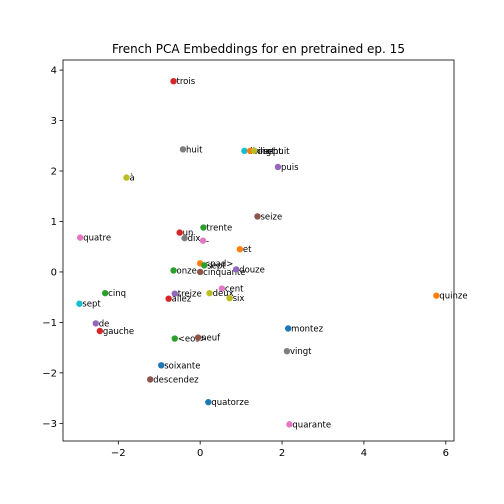  What do you see at coordinates (176, 380) in the screenshot?
I see `point-label: descendez` at bounding box center [176, 380].